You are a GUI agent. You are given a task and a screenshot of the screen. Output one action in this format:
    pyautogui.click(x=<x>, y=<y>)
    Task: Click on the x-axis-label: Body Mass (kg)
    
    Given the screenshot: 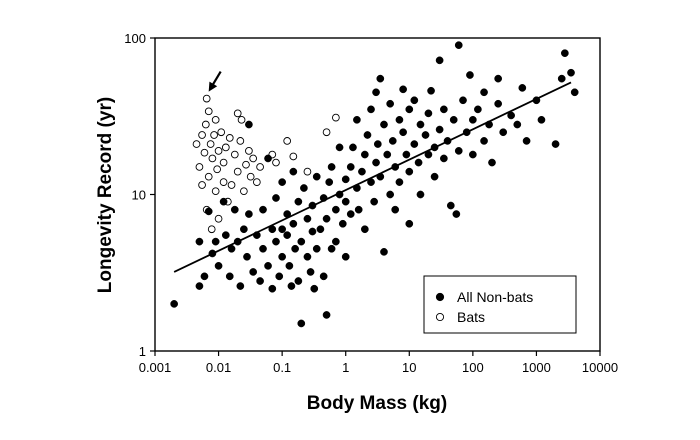 What is the action you would take?
    pyautogui.click(x=377, y=403)
    